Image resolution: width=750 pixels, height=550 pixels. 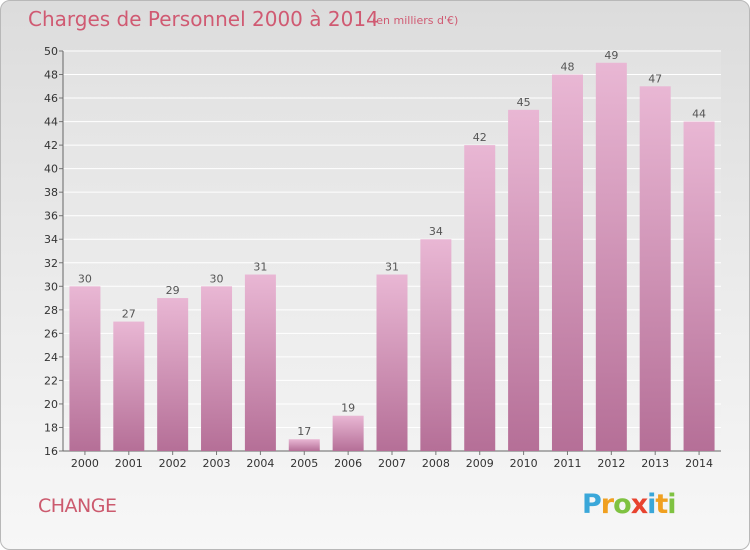 What do you see at coordinates (304, 431) in the screenshot?
I see `data-label: 17` at bounding box center [304, 431].